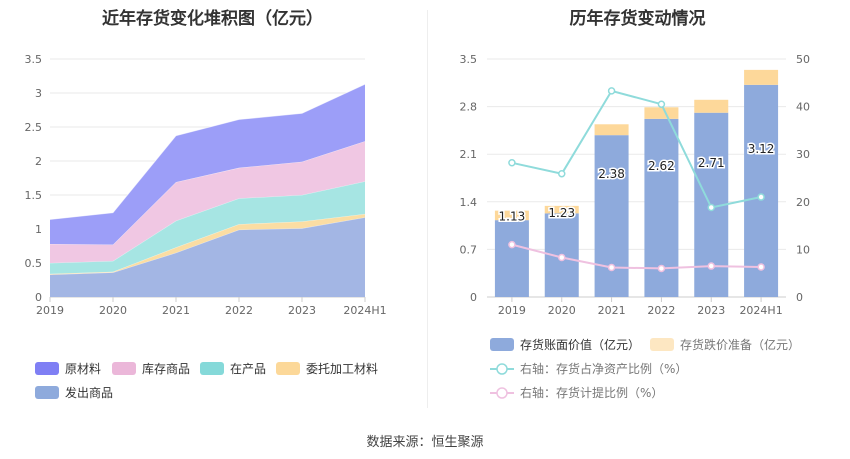 The height and width of the screenshot is (459, 850). I want to click on legend-item-库存商品: 库存商品, so click(151, 368).